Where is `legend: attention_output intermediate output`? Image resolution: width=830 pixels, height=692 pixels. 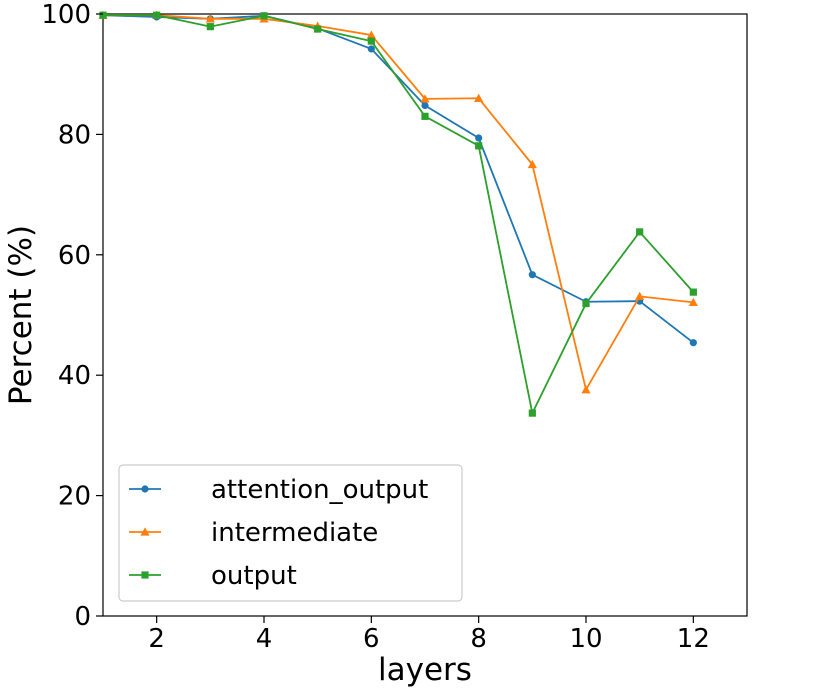 legend: attention_output intermediate output is located at coordinates (290, 533).